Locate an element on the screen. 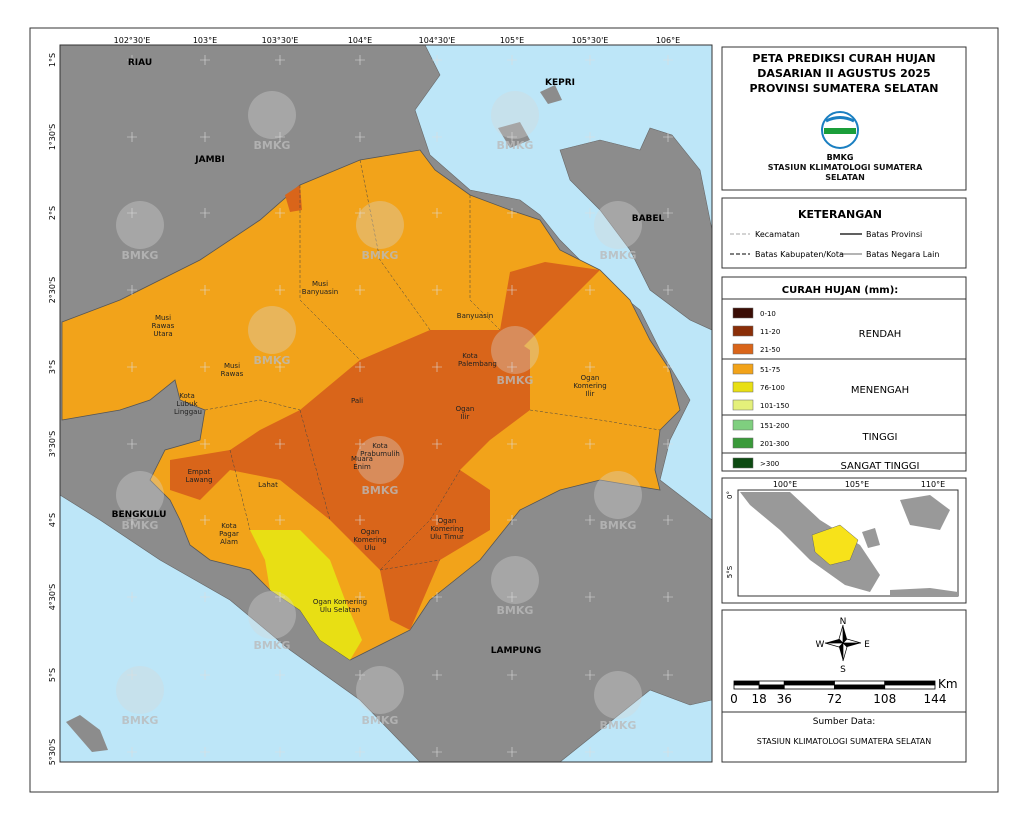 This screenshot has width=1024, height=828. district-label: Lahat is located at coordinates (268, 485).